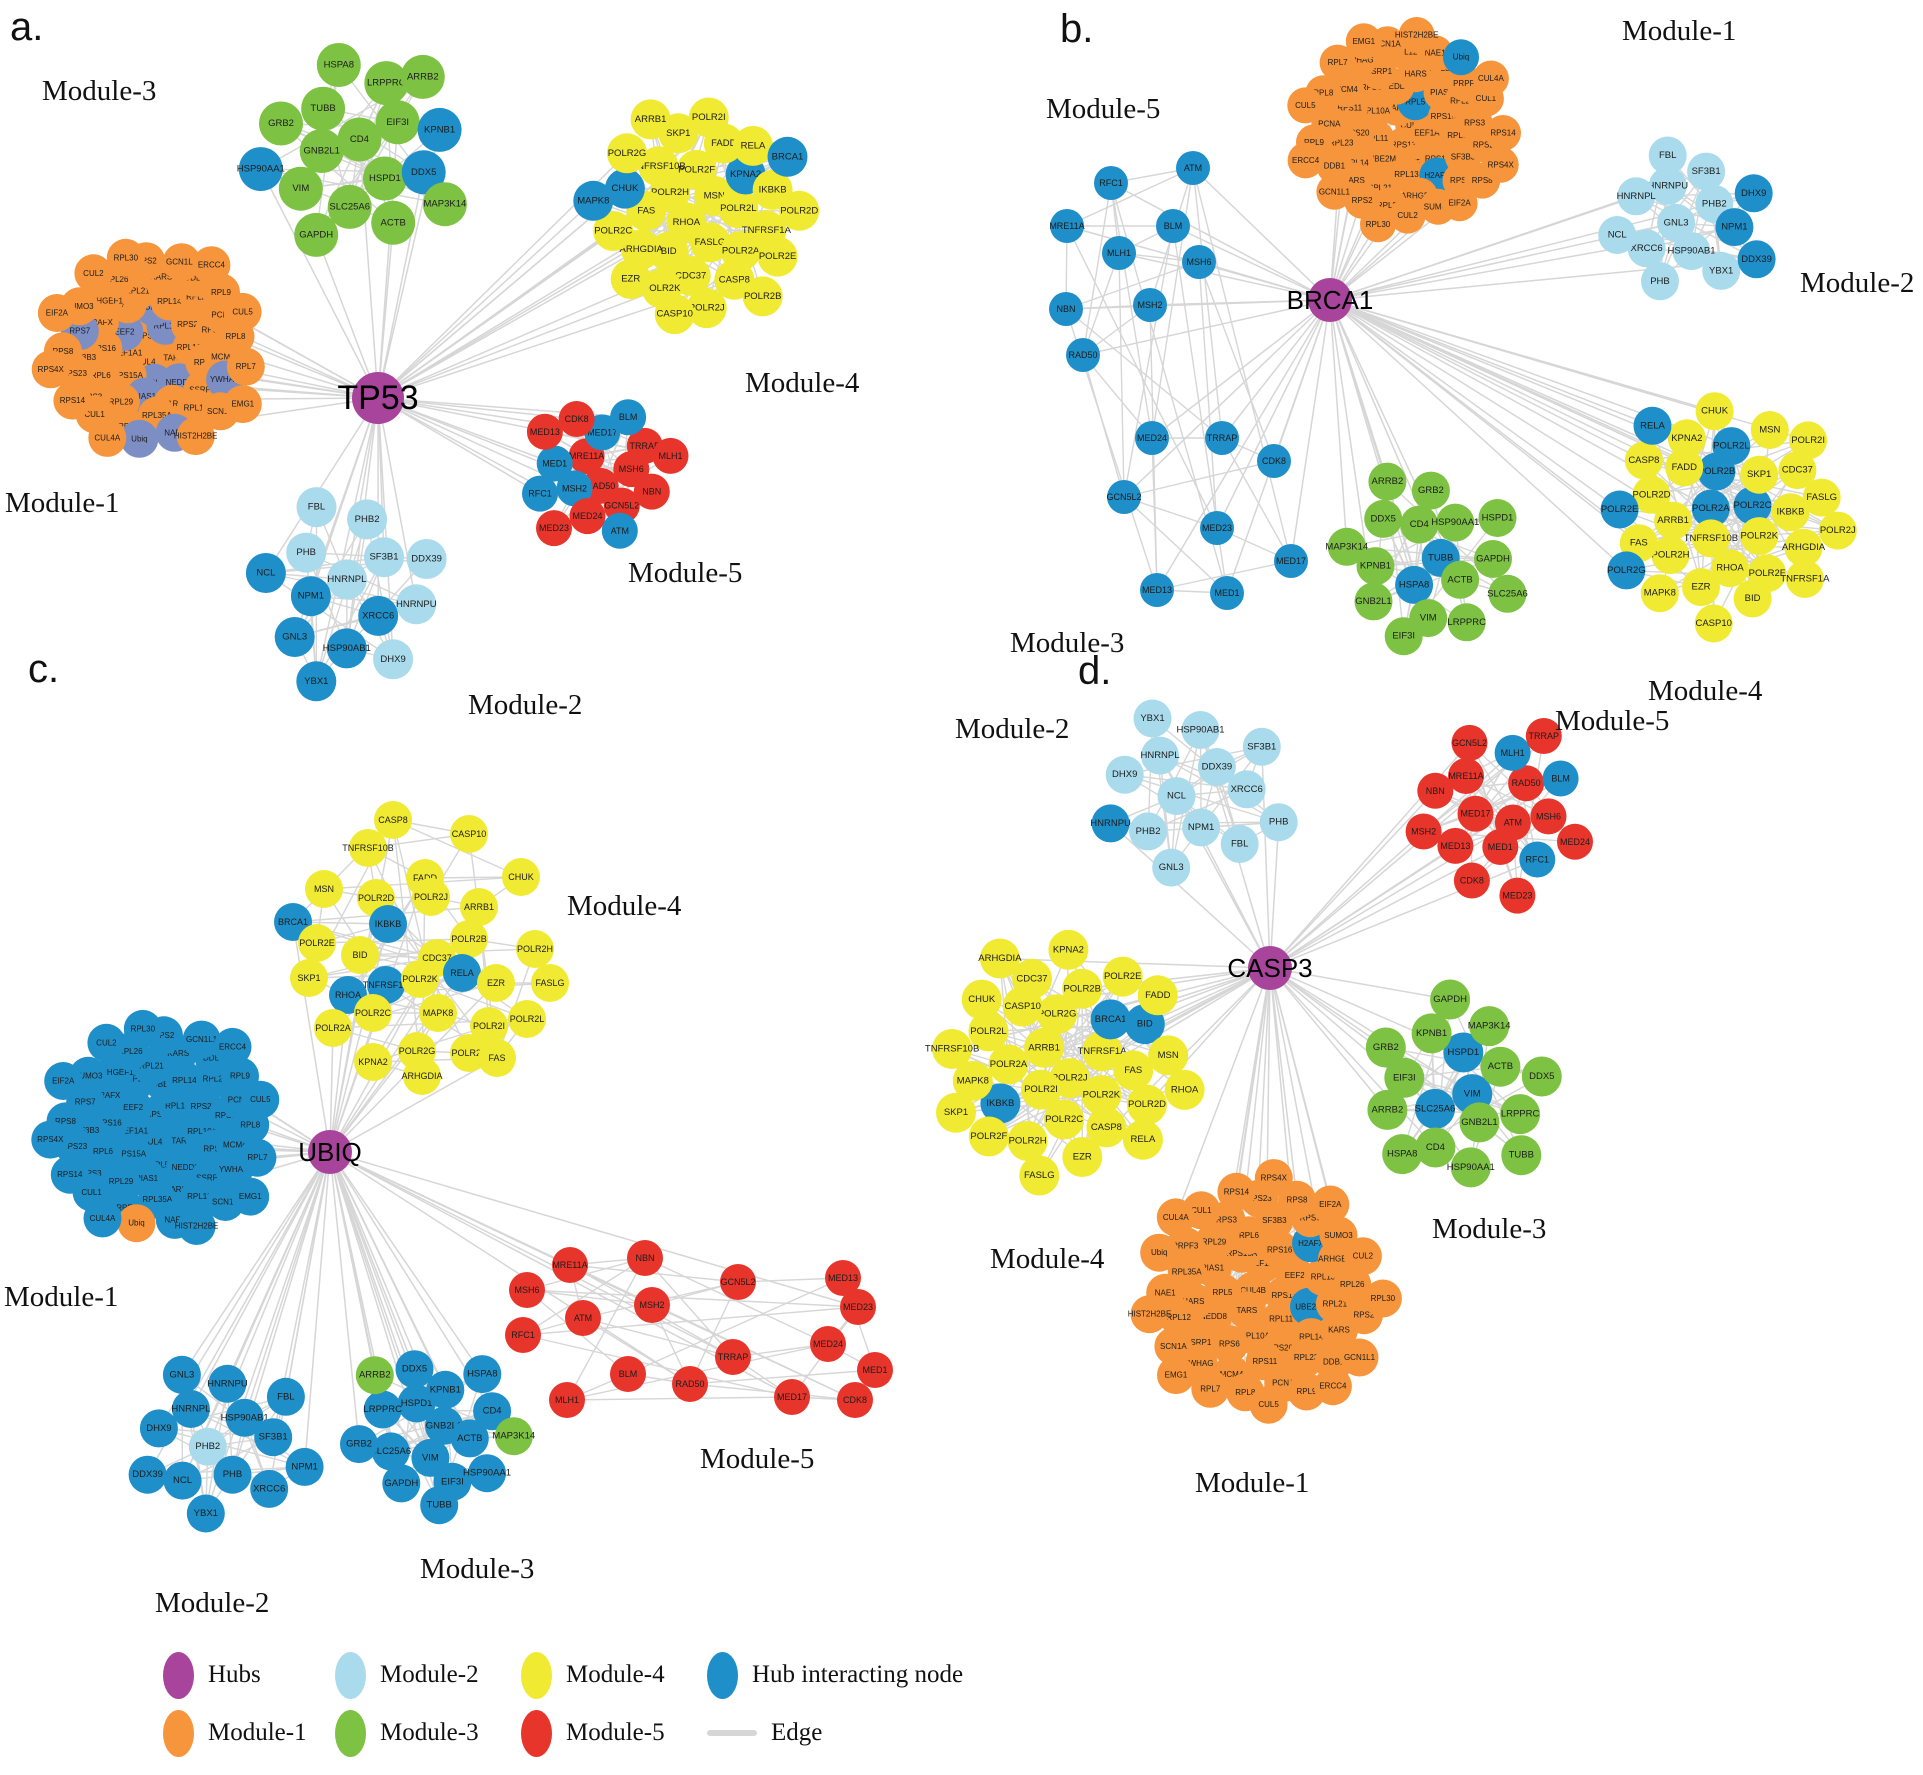  Describe the element at coordinates (338, 65) in the screenshot. I see `node-HSPA8` at that location.